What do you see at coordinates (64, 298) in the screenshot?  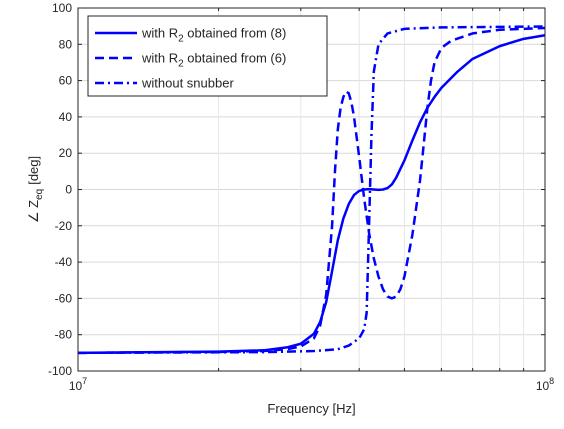 I see `y-tick-label: -60` at bounding box center [64, 298].